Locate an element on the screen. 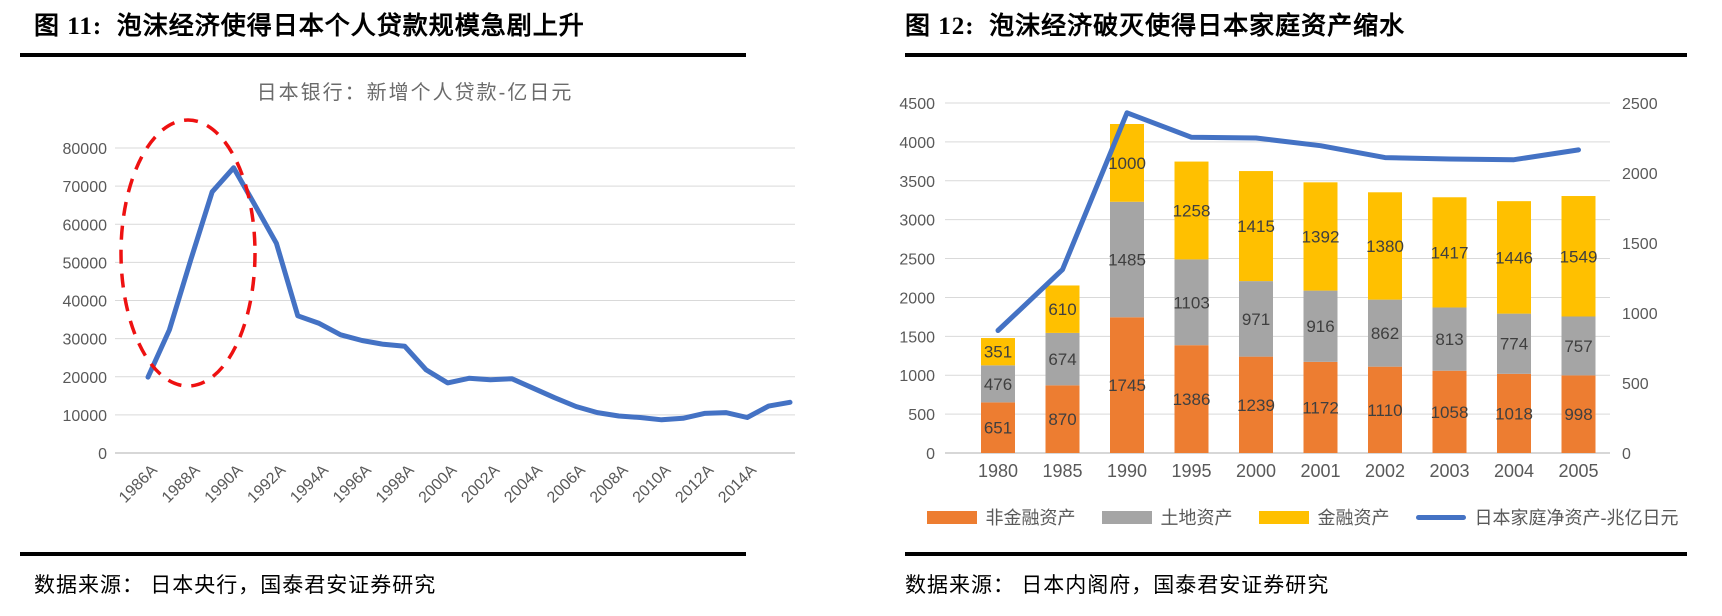  bar-value-label: 1018 is located at coordinates (1514, 413).